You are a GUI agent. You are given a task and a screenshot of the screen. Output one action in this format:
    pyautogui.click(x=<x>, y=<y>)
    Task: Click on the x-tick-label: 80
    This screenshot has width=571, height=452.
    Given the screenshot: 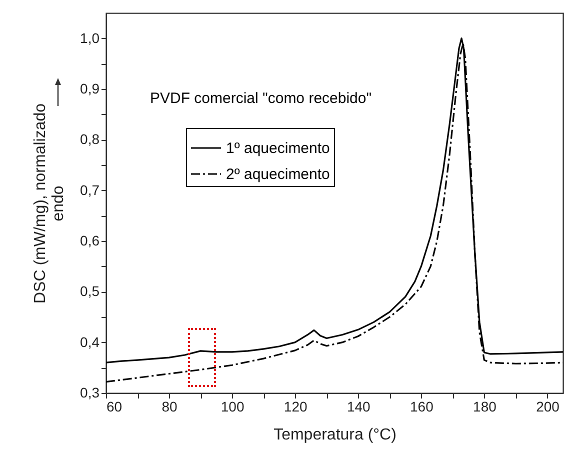 What is the action you would take?
    pyautogui.click(x=170, y=406)
    